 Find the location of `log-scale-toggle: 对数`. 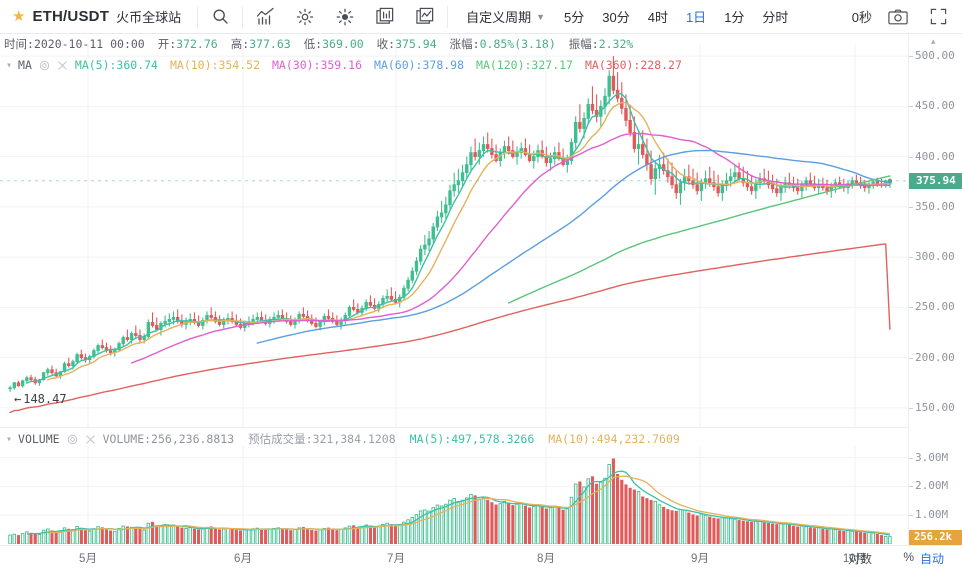

log-scale-toggle: 对数 is located at coordinates (859, 559).